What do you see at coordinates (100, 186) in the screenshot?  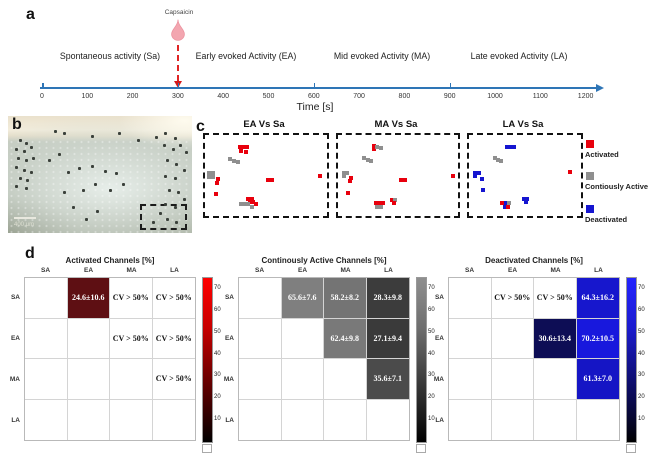 I see `photo-texture` at bounding box center [100, 186].